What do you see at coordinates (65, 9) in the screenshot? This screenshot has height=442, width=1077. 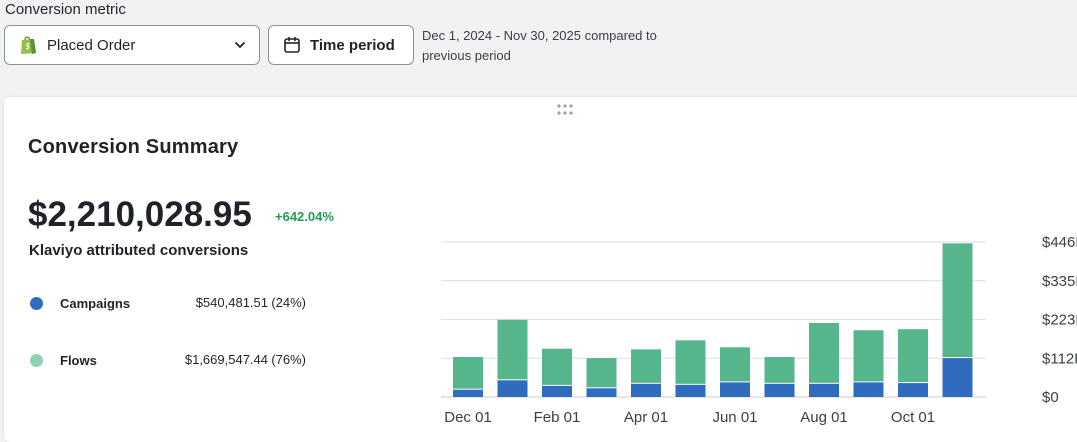 I see `conversion-metric-label: Conversion metric` at bounding box center [65, 9].